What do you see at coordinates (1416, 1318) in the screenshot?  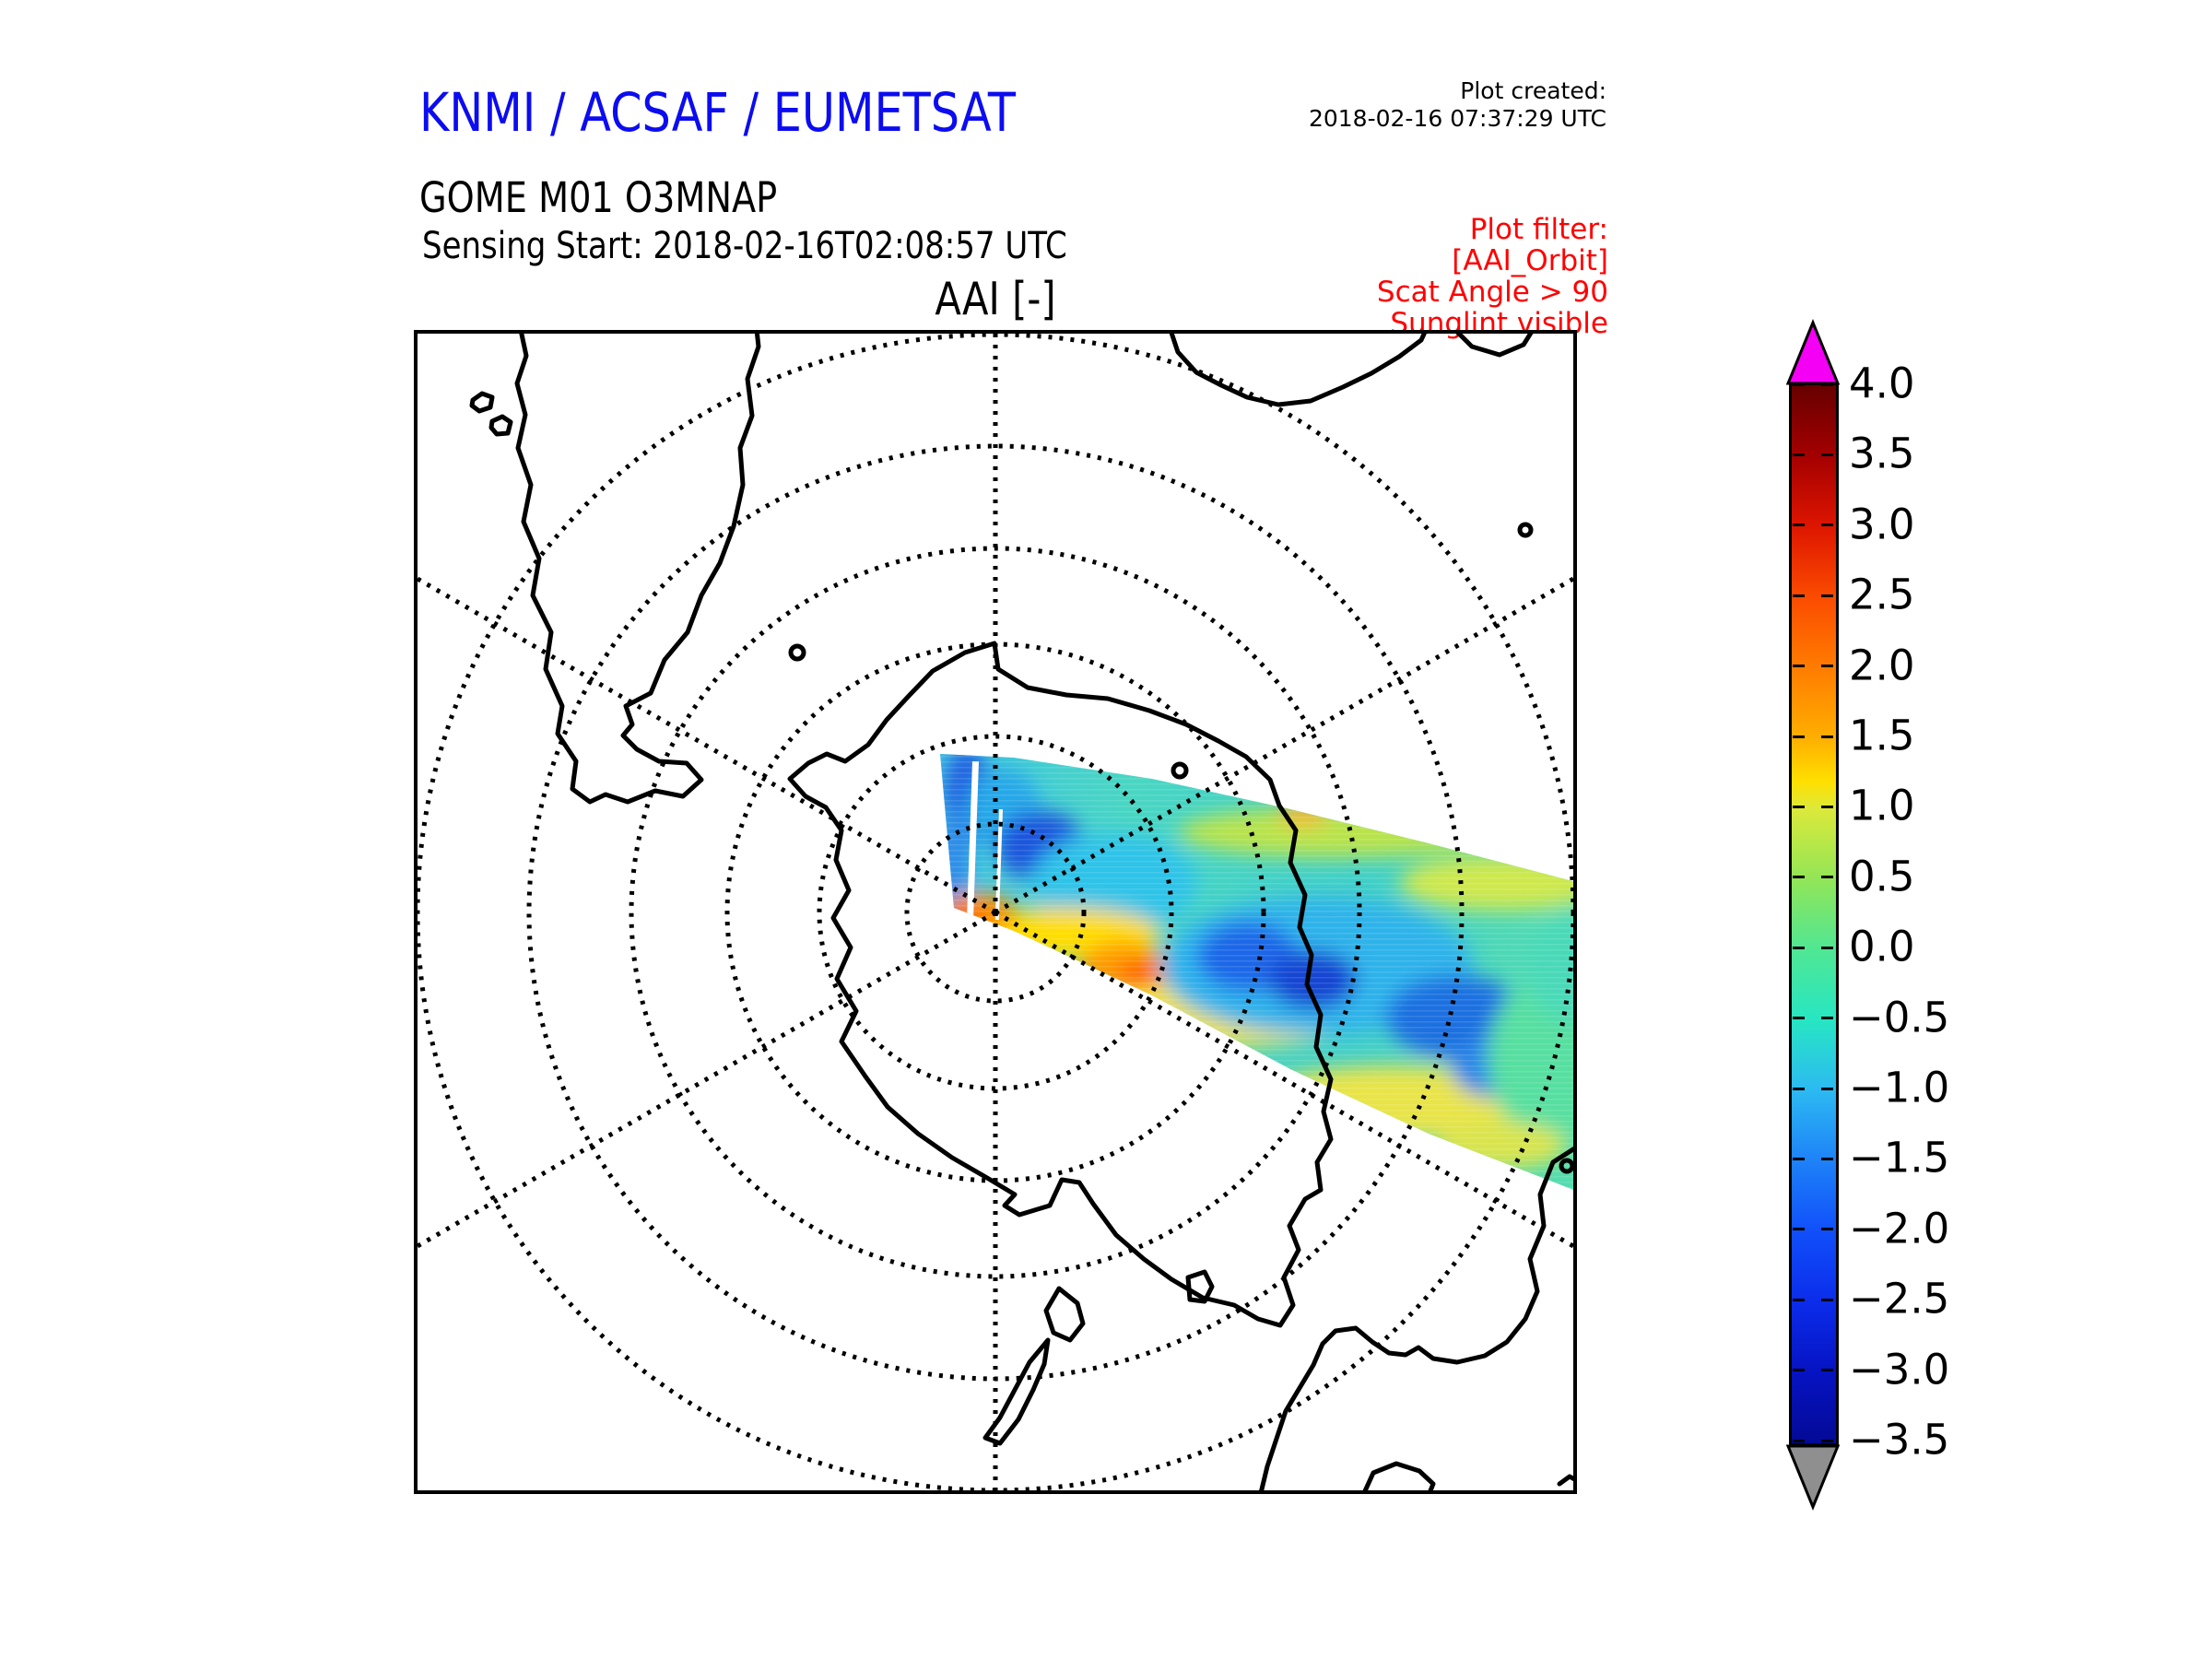 I see `coastline-australia` at bounding box center [1416, 1318].